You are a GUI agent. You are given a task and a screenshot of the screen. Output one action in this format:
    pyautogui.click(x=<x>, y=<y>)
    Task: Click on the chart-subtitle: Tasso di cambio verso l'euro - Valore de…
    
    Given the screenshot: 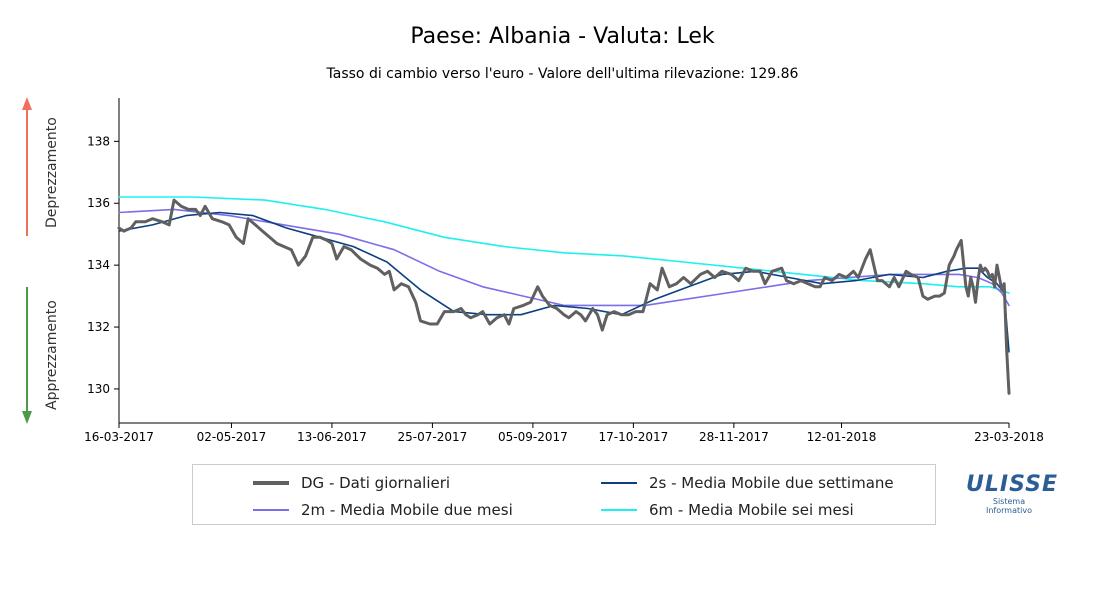 What is the action you would take?
    pyautogui.click(x=562, y=74)
    